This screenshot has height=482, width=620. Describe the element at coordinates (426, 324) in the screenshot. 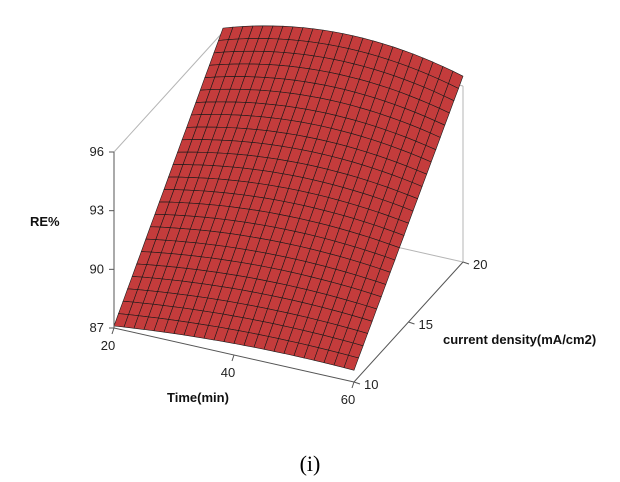

I see `y-tick-label: 15` at that location.